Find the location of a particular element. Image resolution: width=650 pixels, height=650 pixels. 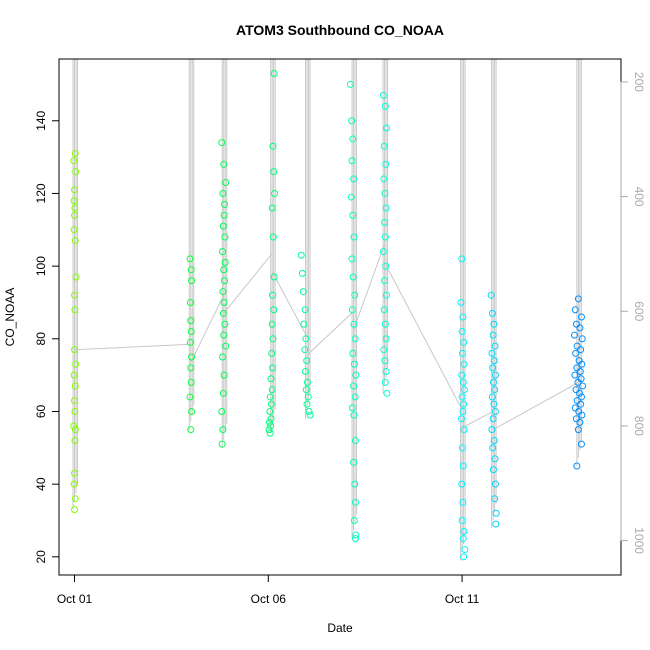

y-tick-label: 140 is located at coordinates (41, 120).